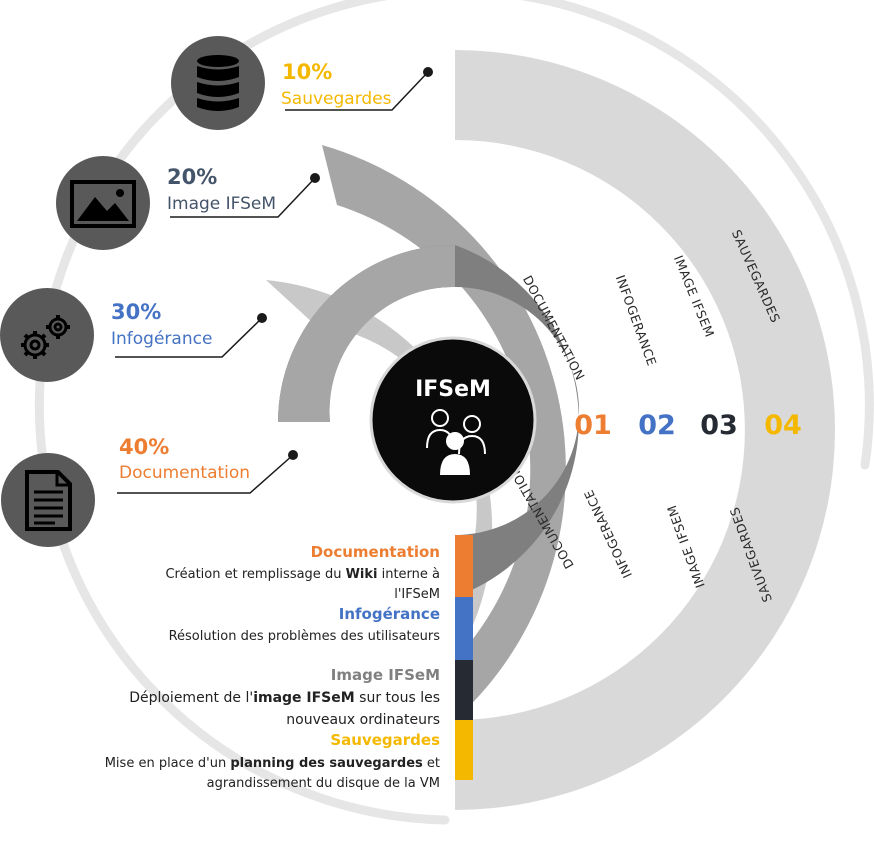 The height and width of the screenshot is (841, 874). I want to click on number-01: 01, so click(593, 425).